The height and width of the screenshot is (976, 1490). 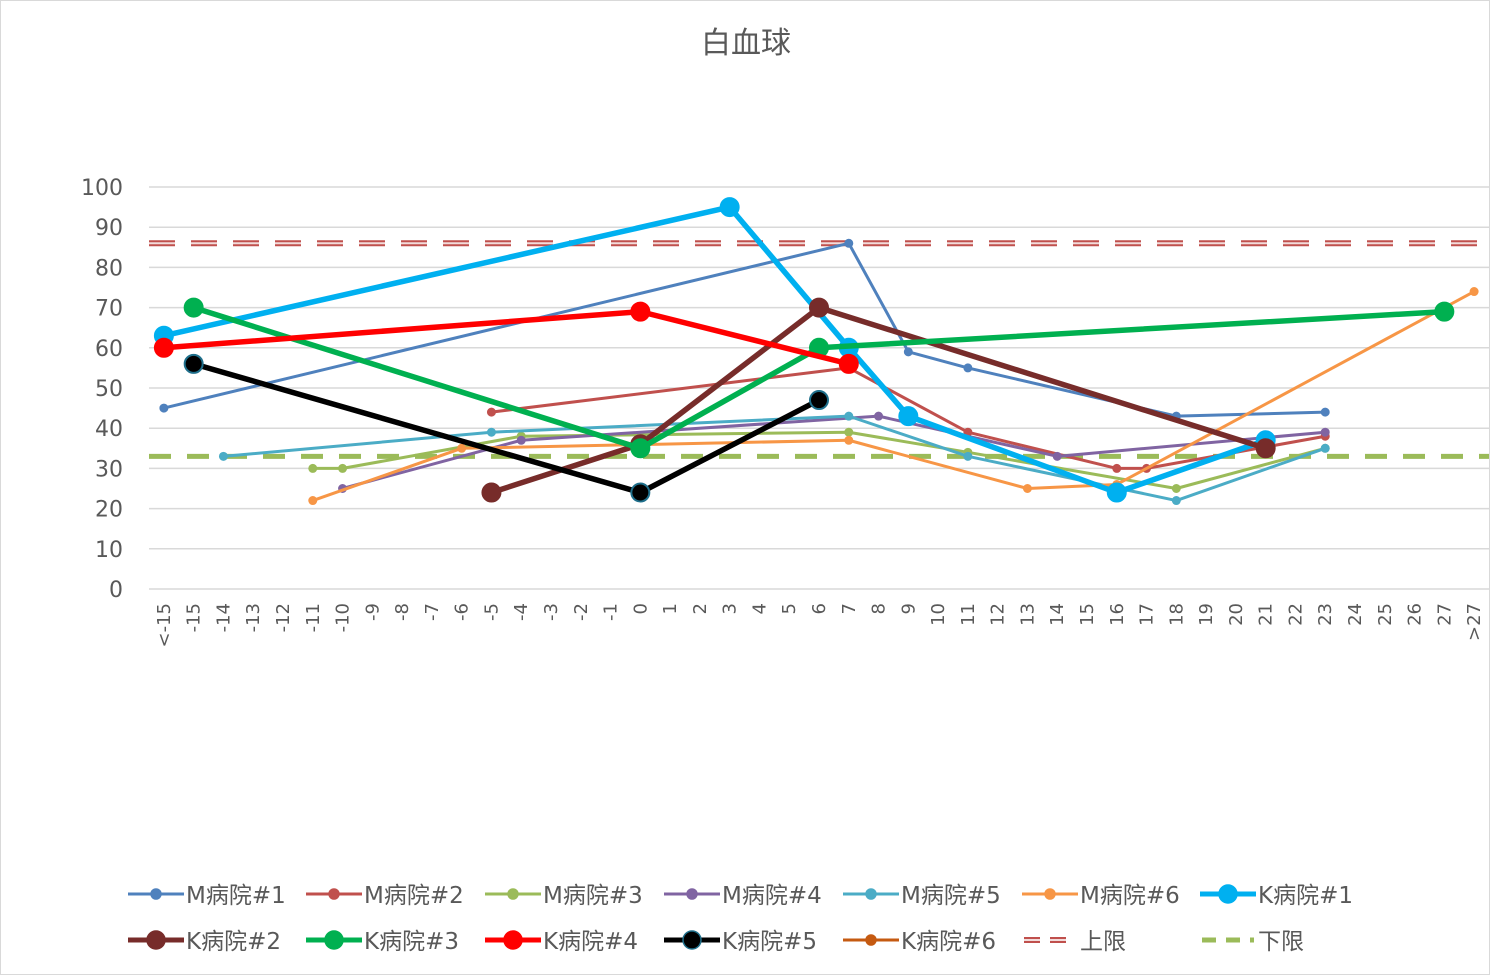 I want to click on x-tick-label: 8, so click(x=879, y=608).